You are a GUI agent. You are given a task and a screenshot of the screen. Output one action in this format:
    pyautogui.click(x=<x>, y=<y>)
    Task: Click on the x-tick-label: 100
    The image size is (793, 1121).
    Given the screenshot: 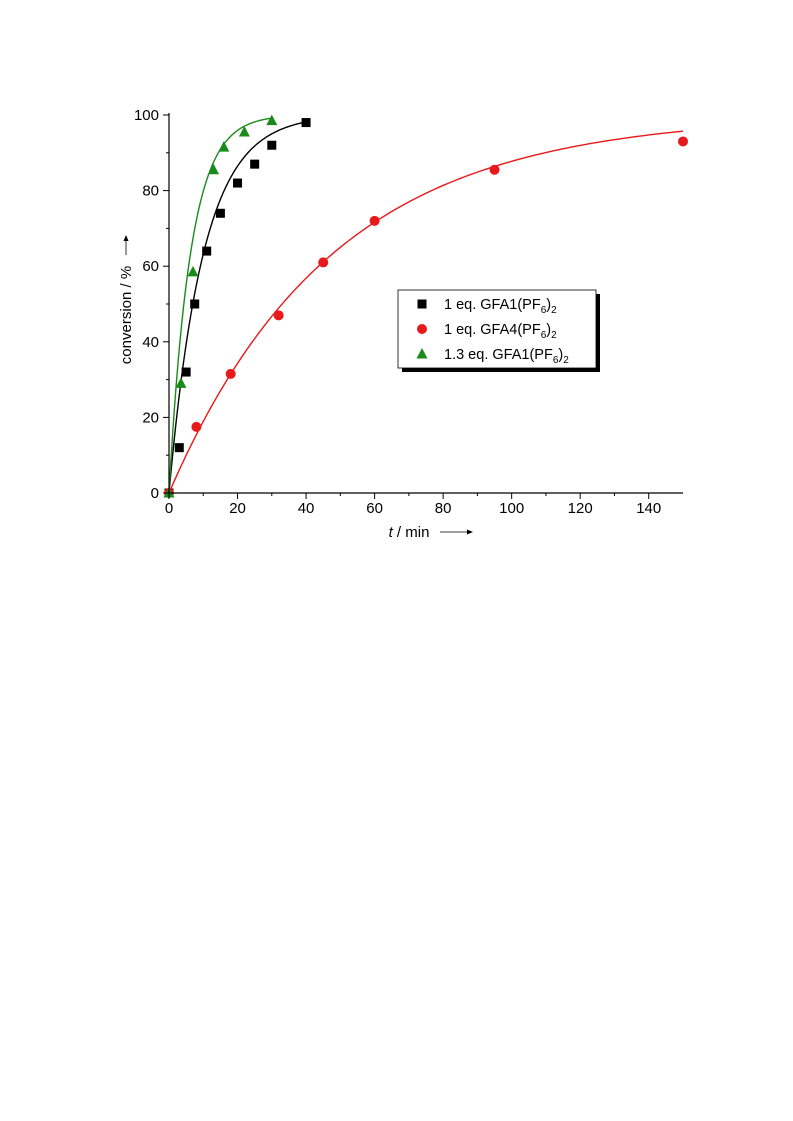 What is the action you would take?
    pyautogui.click(x=511, y=508)
    